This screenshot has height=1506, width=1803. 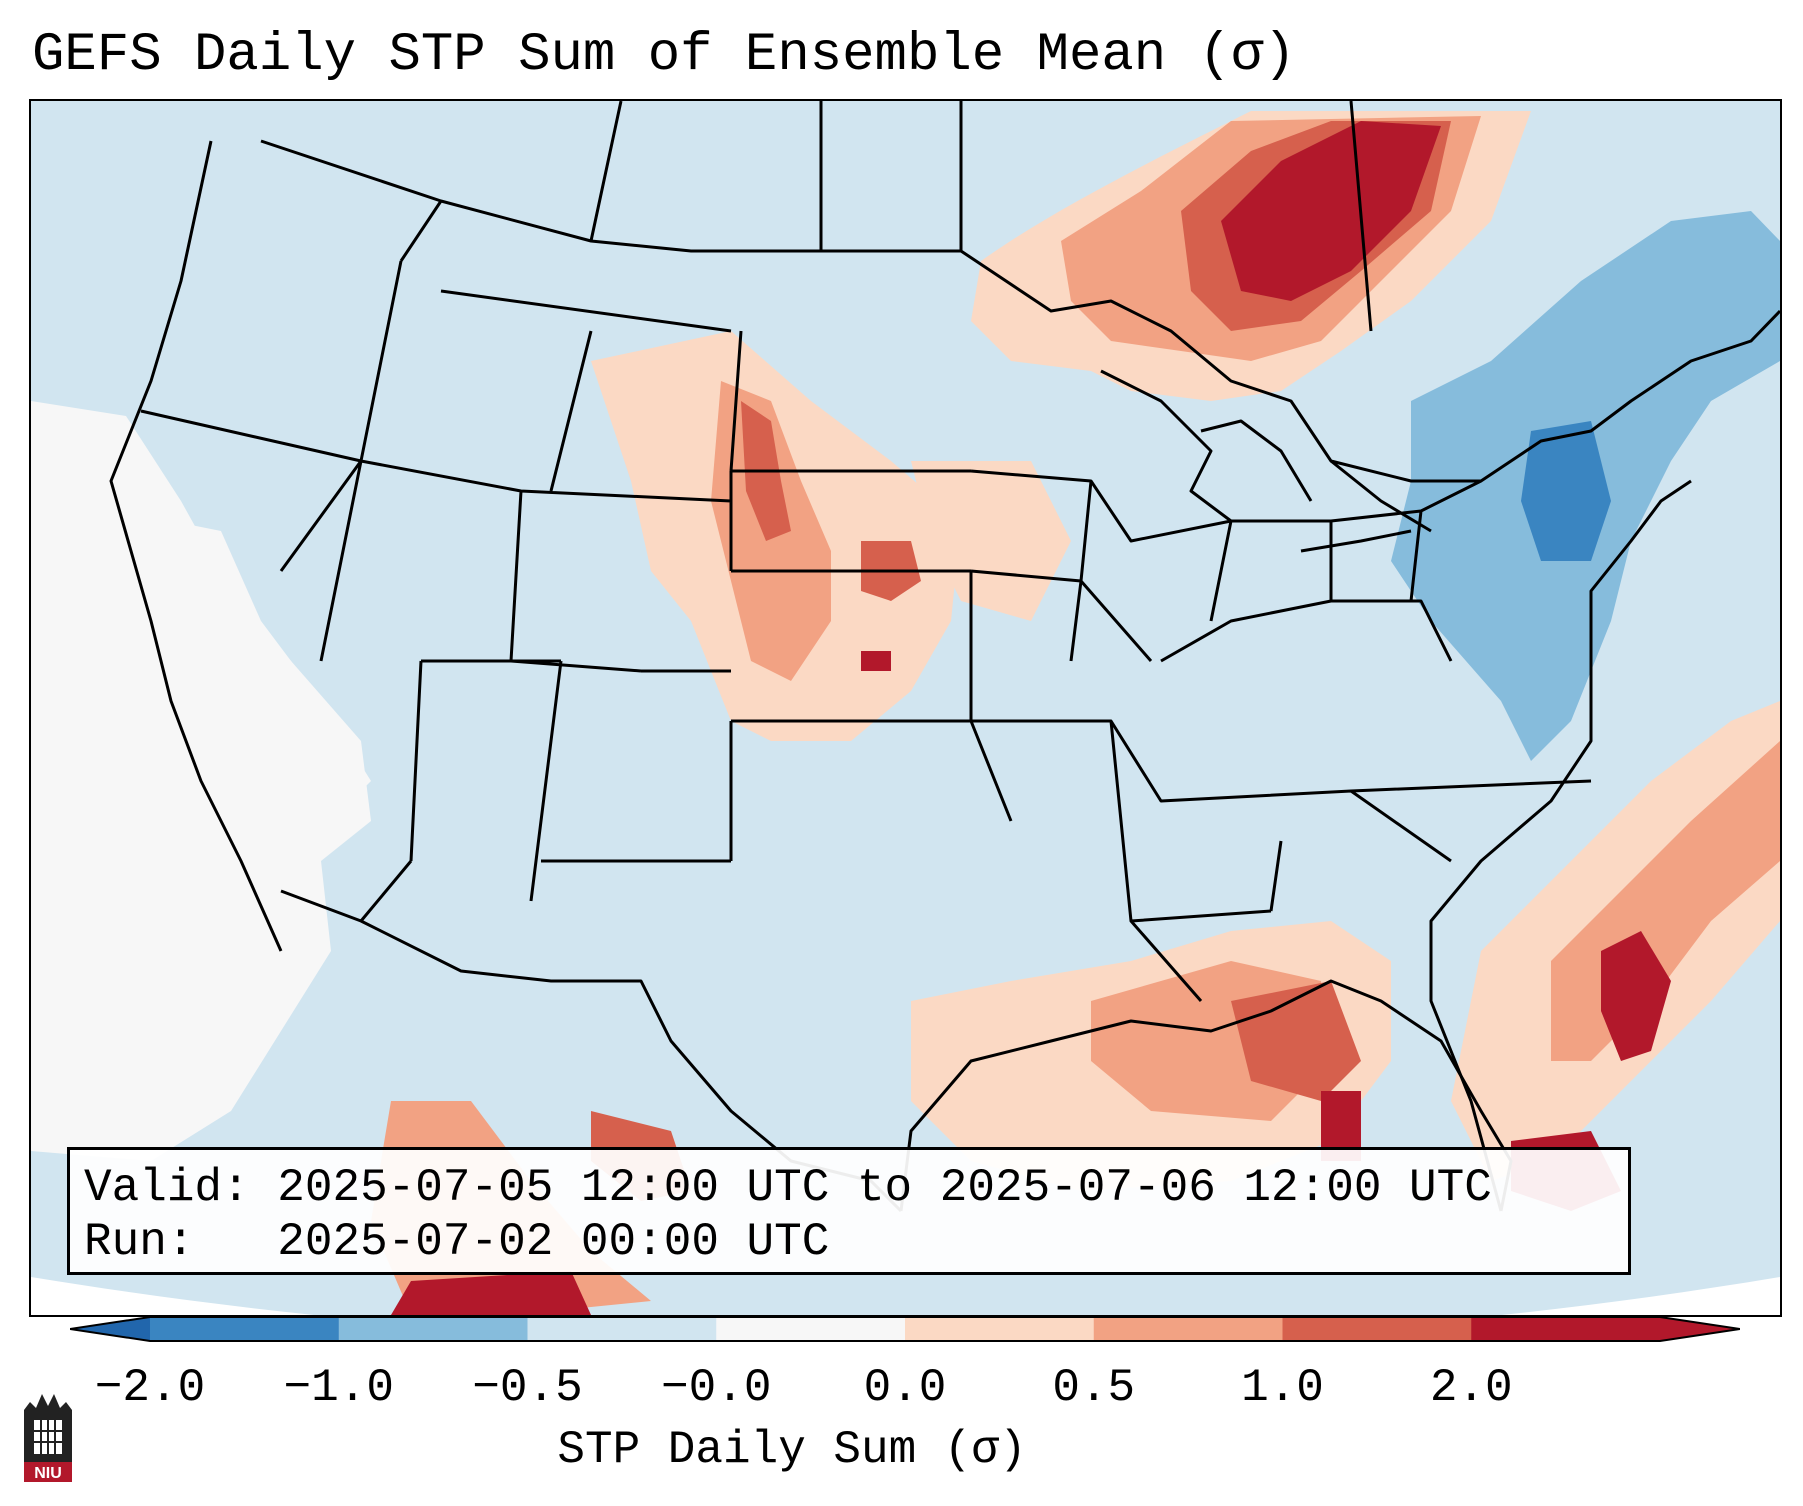 What do you see at coordinates (110, 1329) in the screenshot?
I see `colorbar-extend-low` at bounding box center [110, 1329].